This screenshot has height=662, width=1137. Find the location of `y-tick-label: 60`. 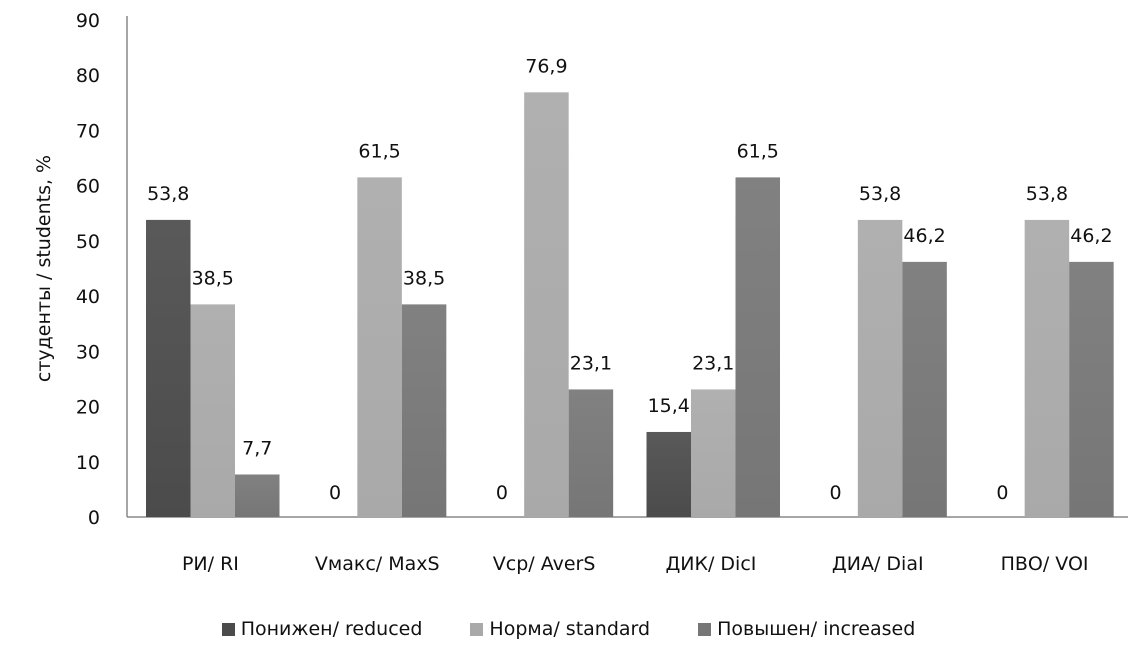

y-tick-label: 60 is located at coordinates (88, 187).